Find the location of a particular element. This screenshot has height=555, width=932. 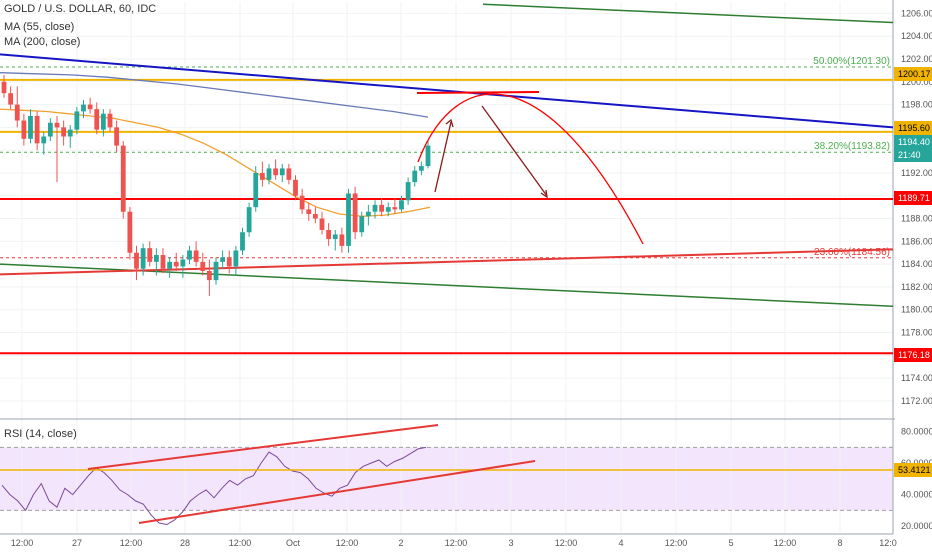

time-tick-15: 8 is located at coordinates (839, 543).